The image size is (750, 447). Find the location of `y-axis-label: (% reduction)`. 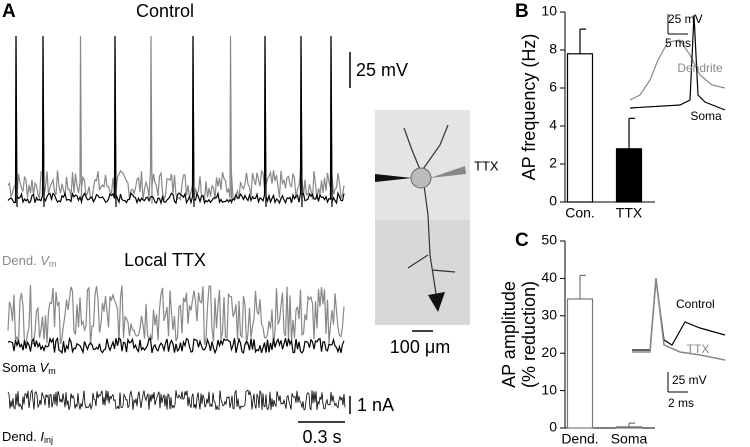

y-axis-label: (% reduction) is located at coordinates (529, 334).